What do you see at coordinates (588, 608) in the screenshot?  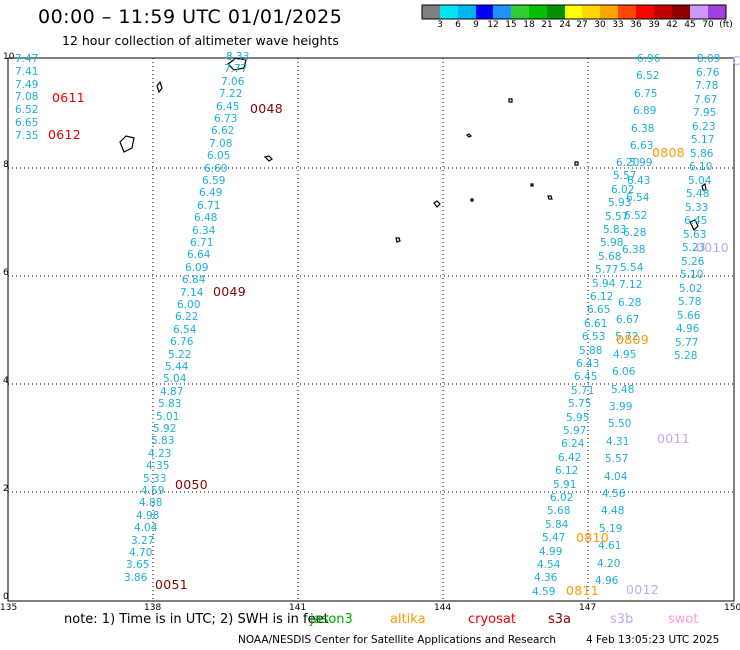 I see `x-axis-label: 147` at bounding box center [588, 608].